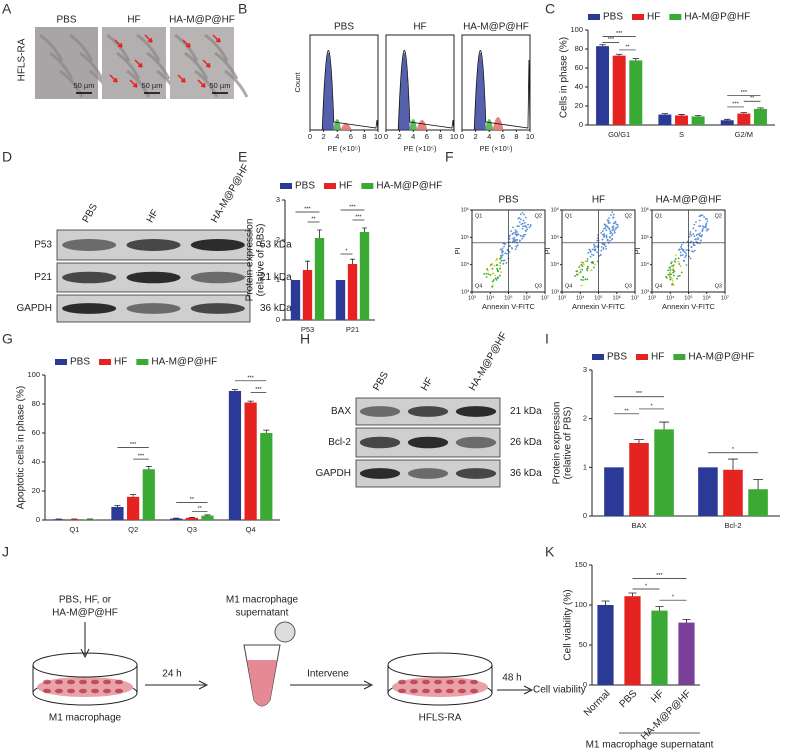  I want to click on y-axis-label: Count, so click(297, 82).